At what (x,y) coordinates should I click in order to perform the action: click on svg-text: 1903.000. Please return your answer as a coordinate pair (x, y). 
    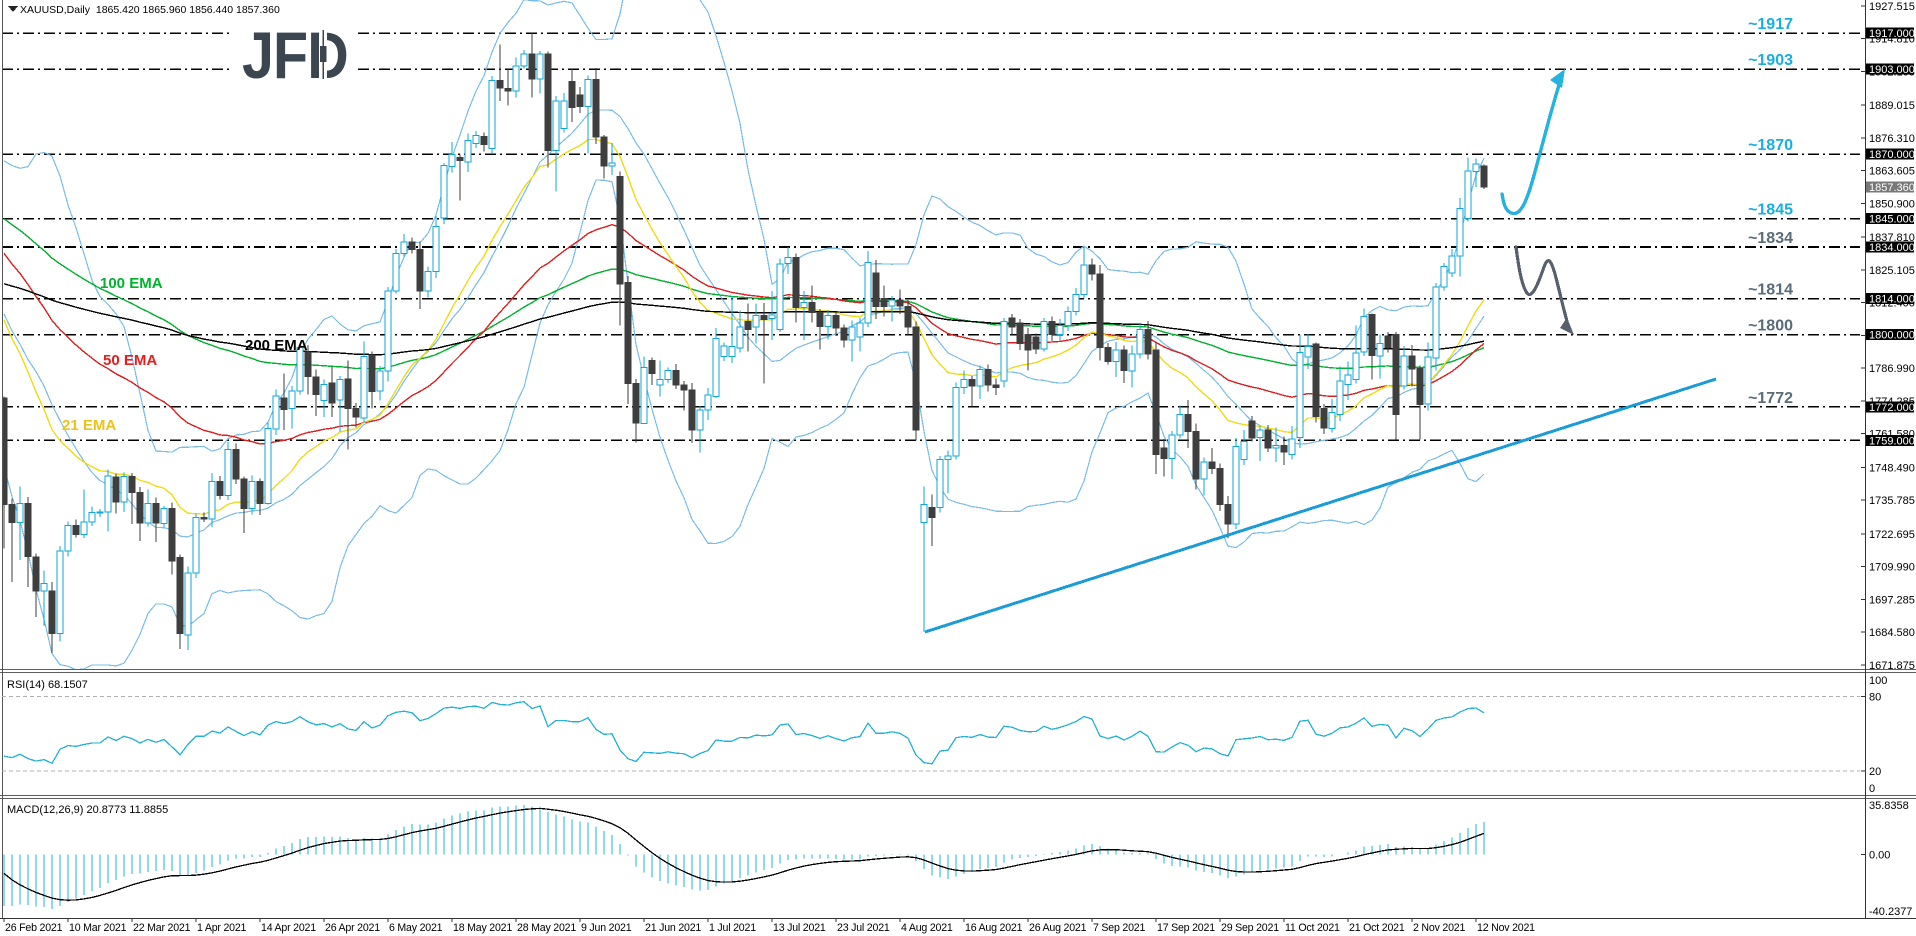
    Looking at the image, I should click on (1892, 70).